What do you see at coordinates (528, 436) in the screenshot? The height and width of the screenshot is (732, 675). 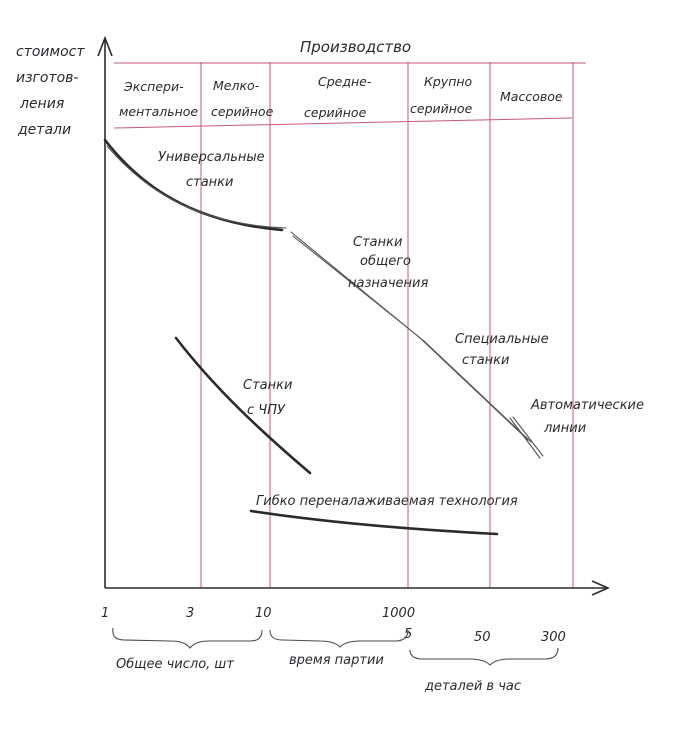 I see `curve-automatic-stroke` at bounding box center [528, 436].